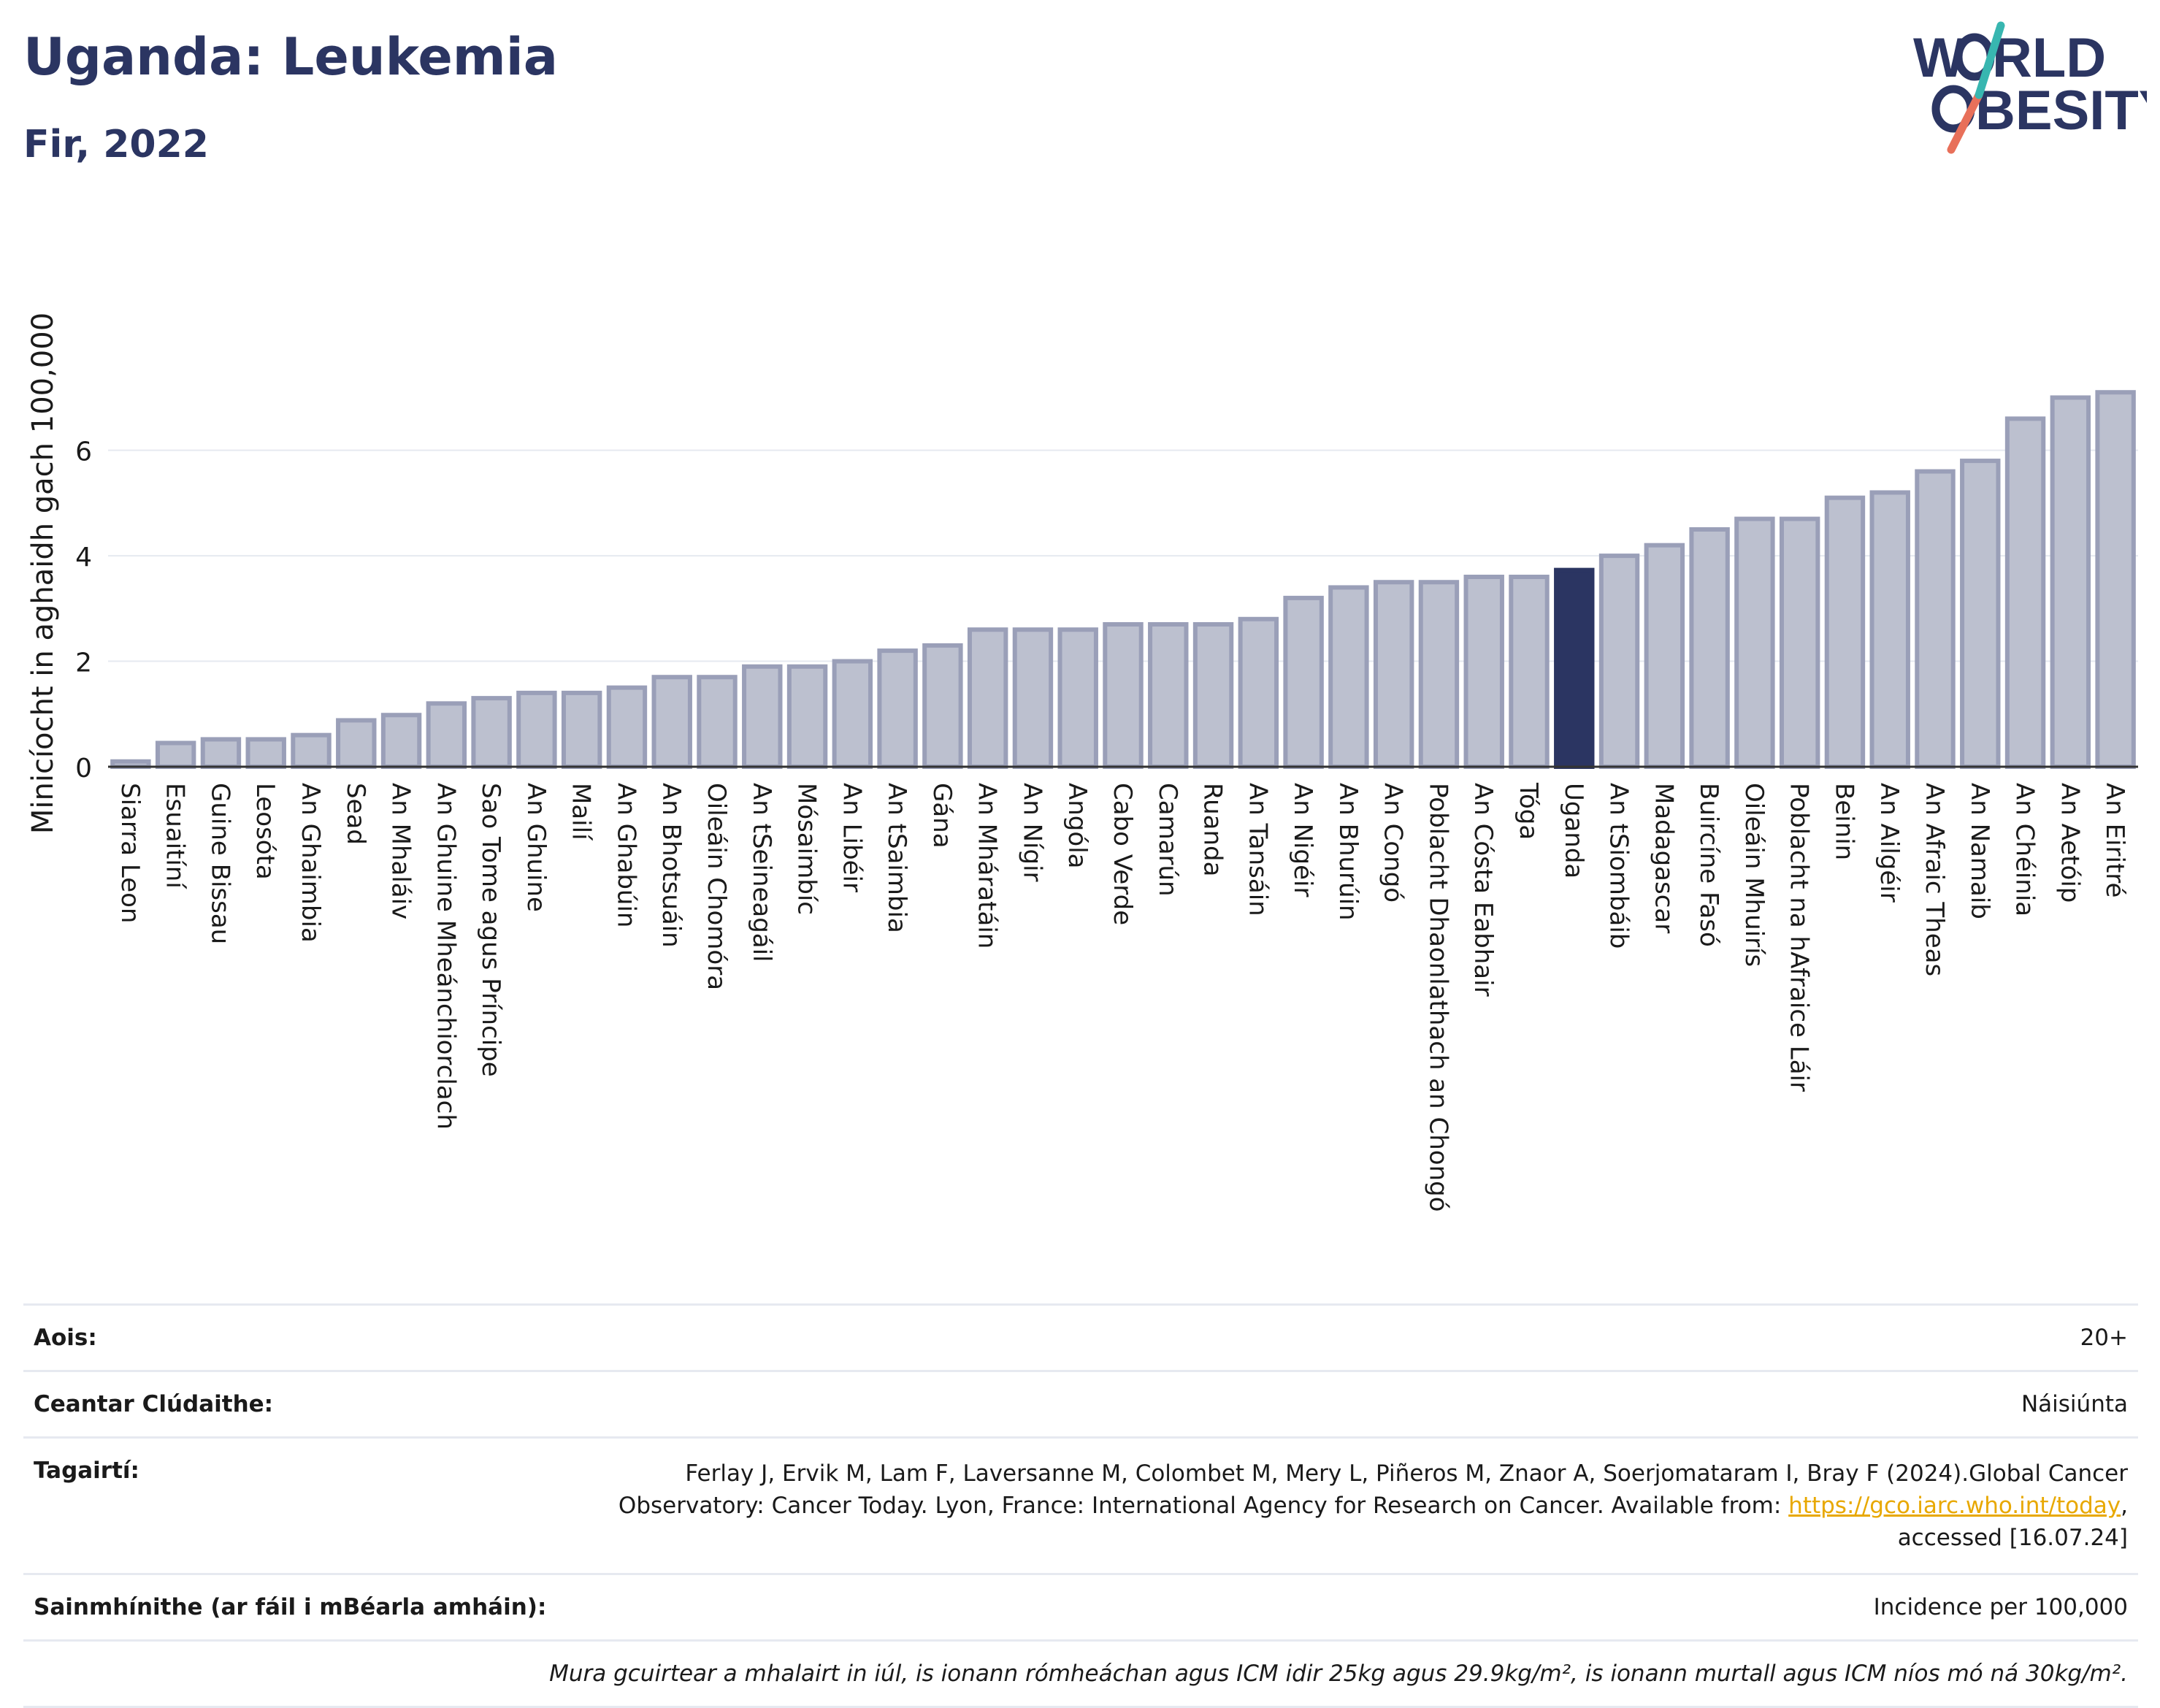  I want to click on x-tick-label: An tSiombáib, so click(1619, 866).